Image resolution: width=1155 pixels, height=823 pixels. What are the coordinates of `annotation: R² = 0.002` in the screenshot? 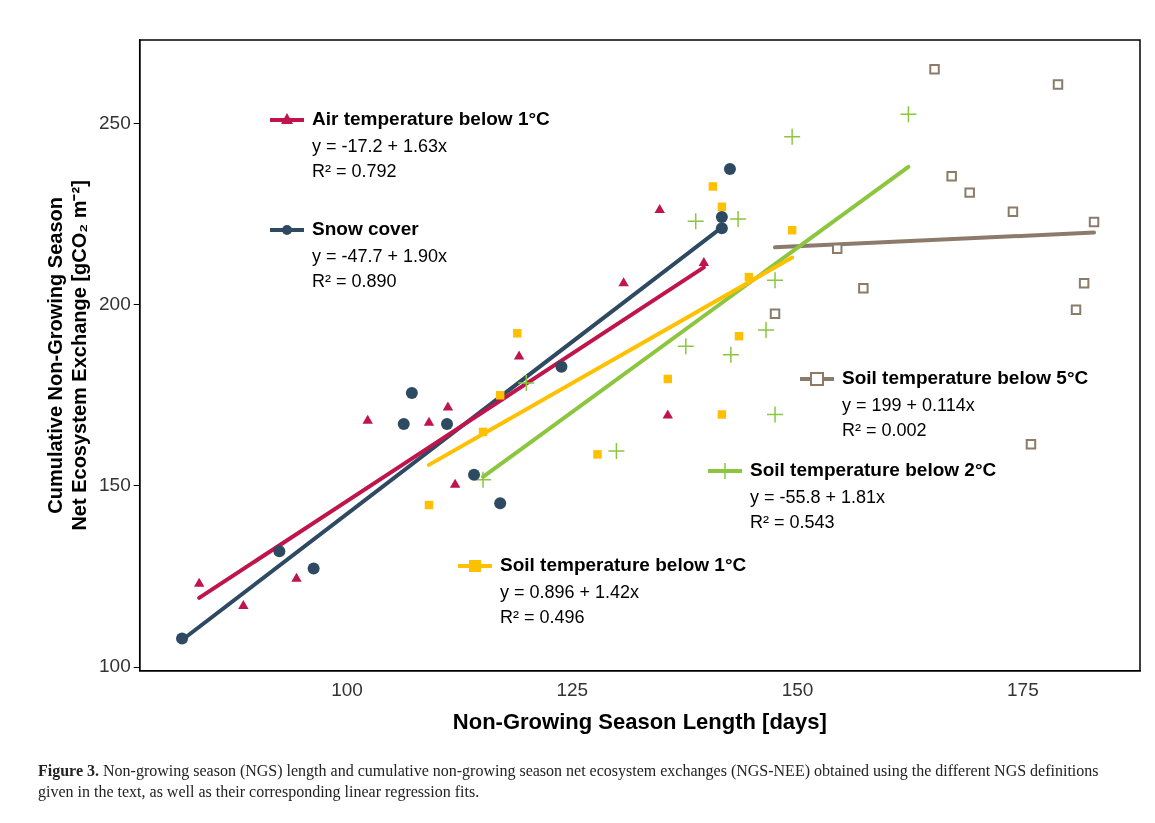 It's located at (884, 429).